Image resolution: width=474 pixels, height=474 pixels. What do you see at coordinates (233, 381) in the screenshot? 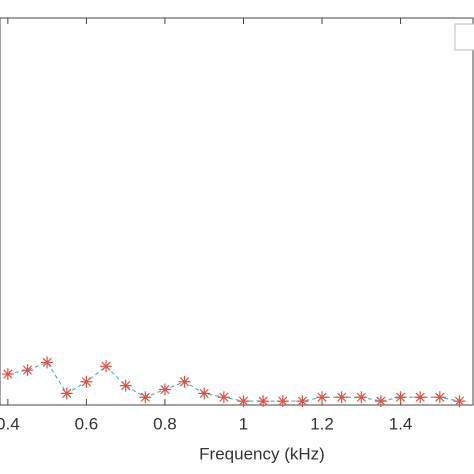
I see `series-line` at bounding box center [233, 381].